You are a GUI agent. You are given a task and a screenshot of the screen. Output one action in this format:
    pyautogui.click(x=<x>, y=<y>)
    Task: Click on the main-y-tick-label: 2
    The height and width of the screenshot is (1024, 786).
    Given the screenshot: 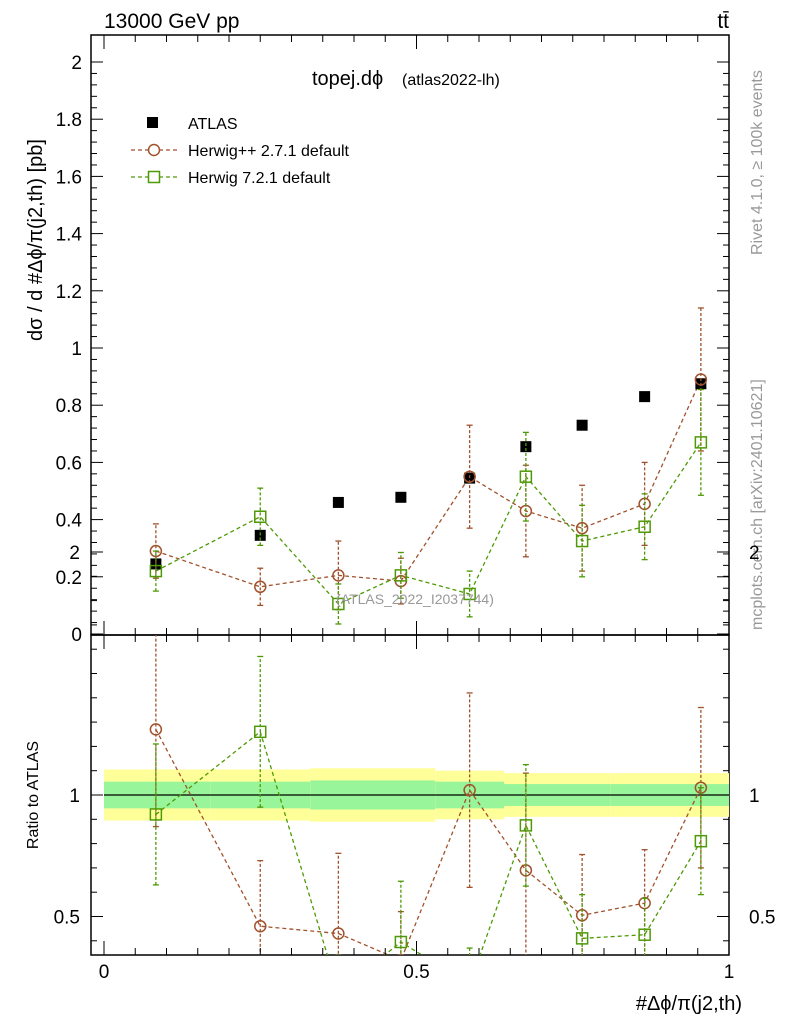 What is the action you would take?
    pyautogui.click(x=76, y=63)
    